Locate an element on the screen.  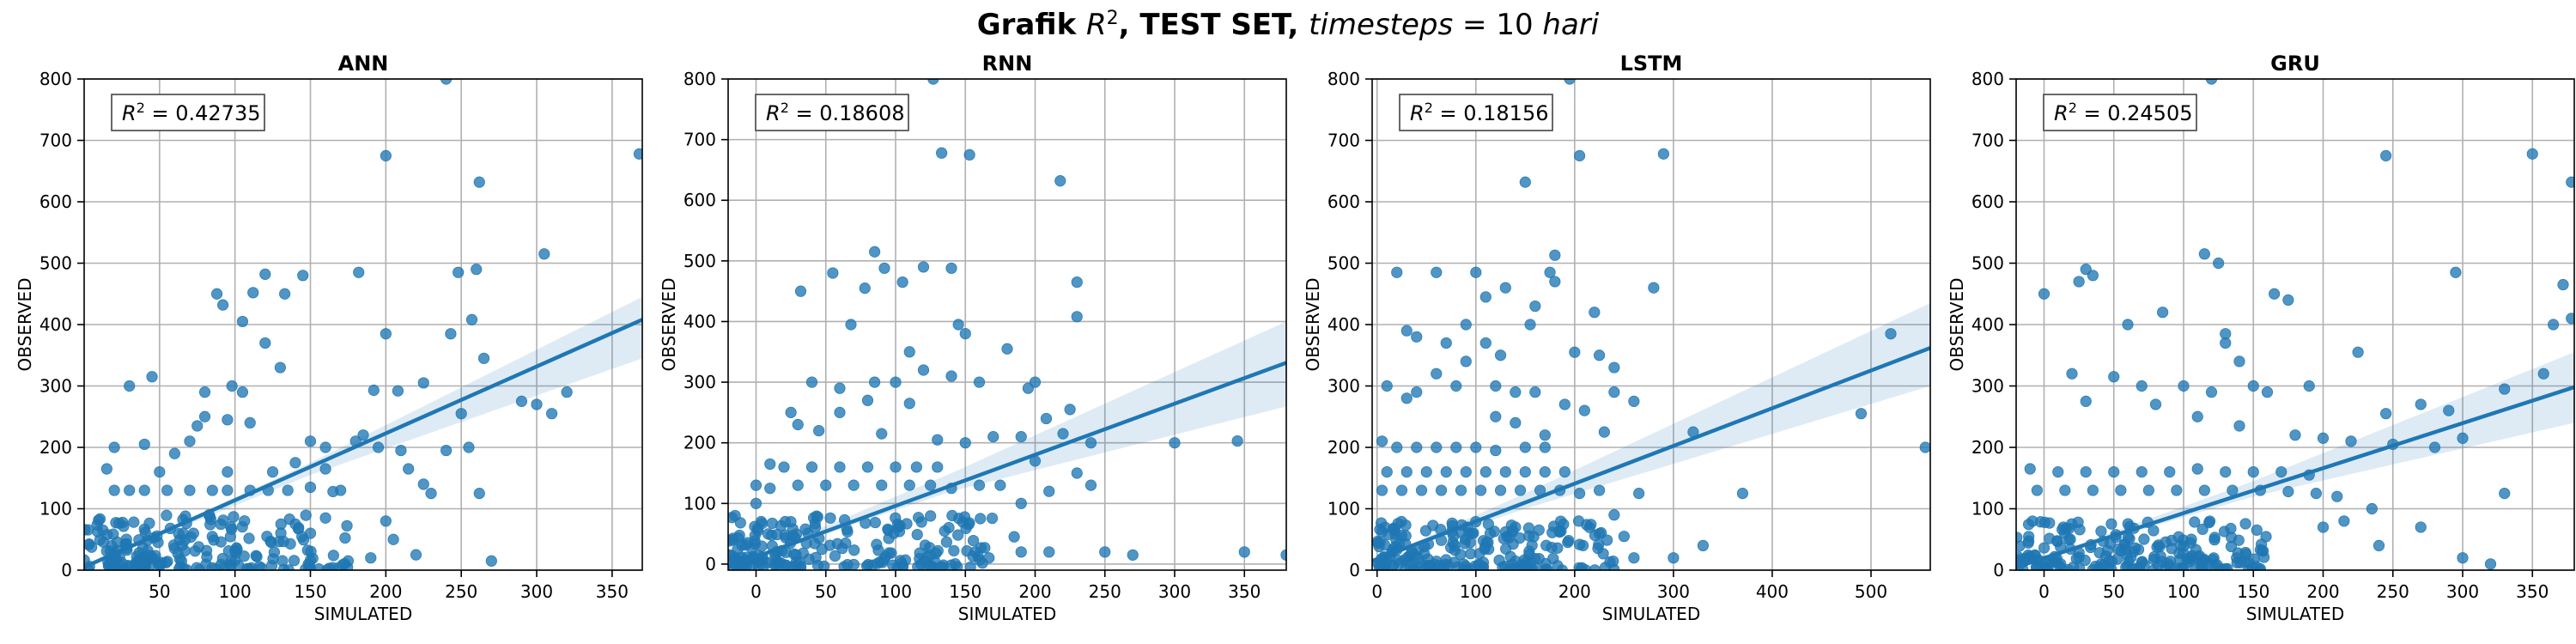
subplot-title: LSTM is located at coordinates (1652, 64).